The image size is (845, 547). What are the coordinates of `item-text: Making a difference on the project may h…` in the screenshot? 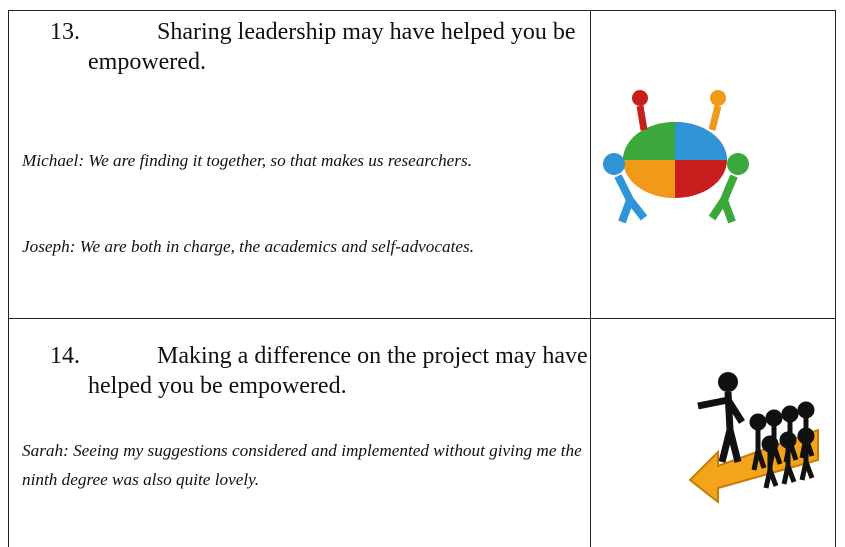 It's located at (338, 371).